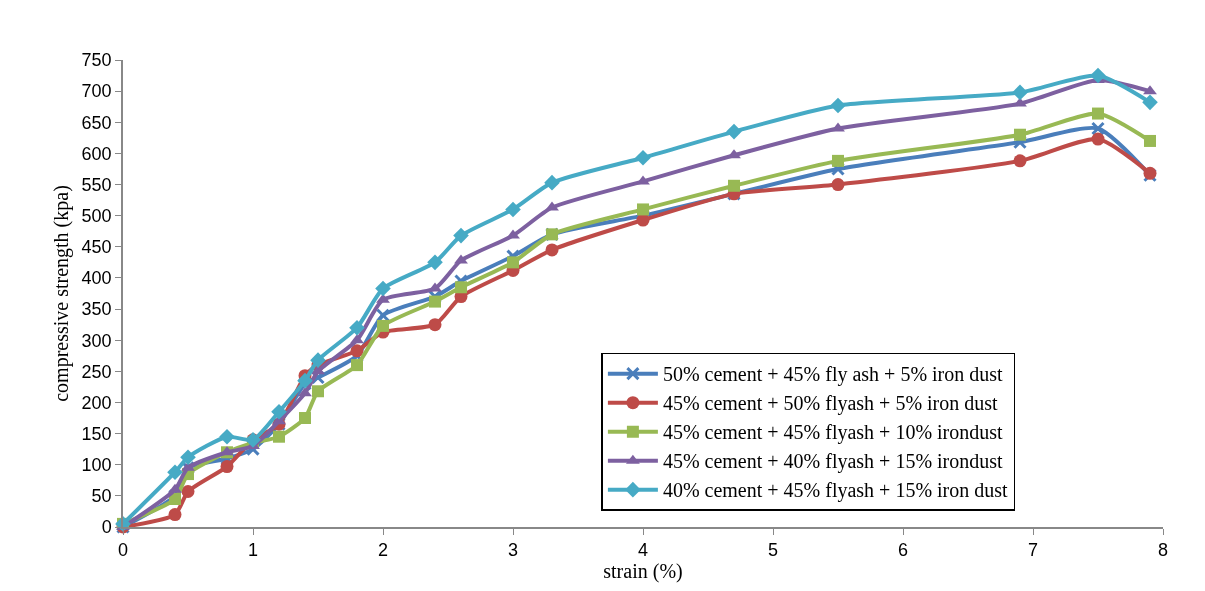 The image size is (1205, 591). What do you see at coordinates (106, 527) in the screenshot?
I see `y-tick-label: 0` at bounding box center [106, 527].